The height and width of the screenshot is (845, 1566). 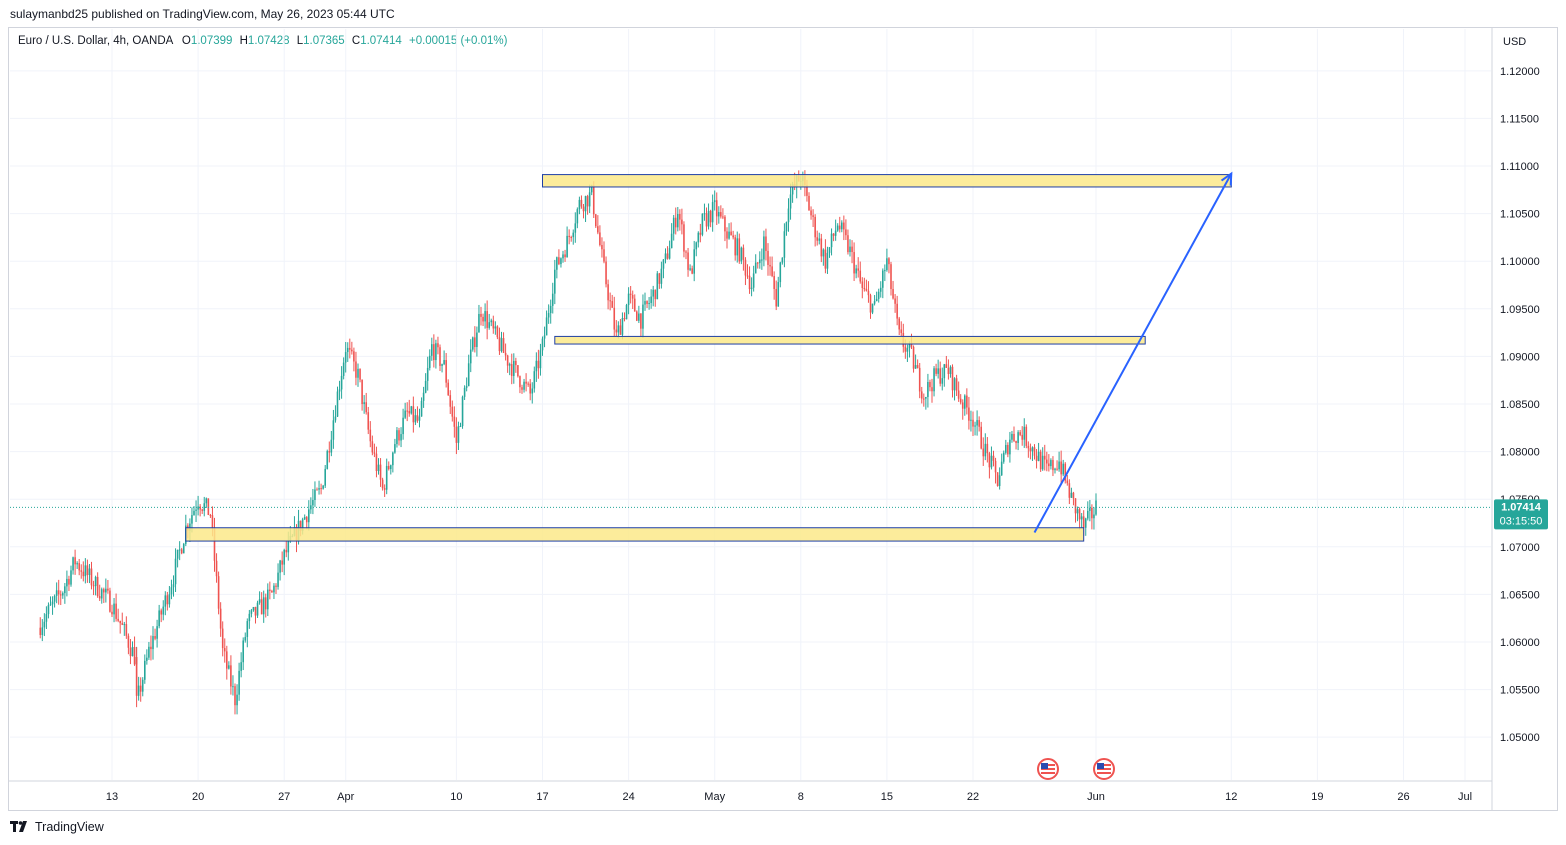 I want to click on open-label: O, so click(x=186, y=41).